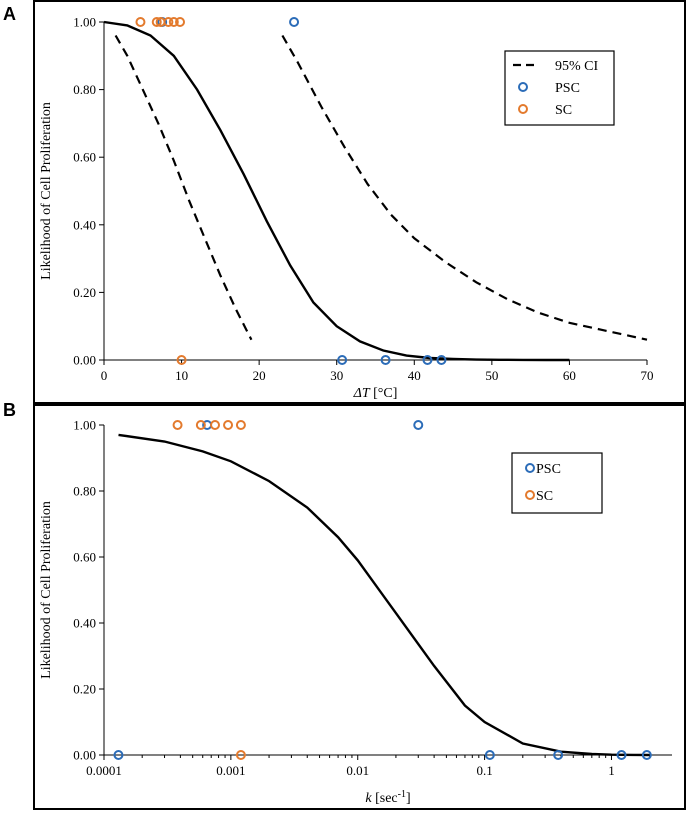 The height and width of the screenshot is (816, 692). I want to click on panel-b-y-tick-label: 0.80, so click(84, 491).